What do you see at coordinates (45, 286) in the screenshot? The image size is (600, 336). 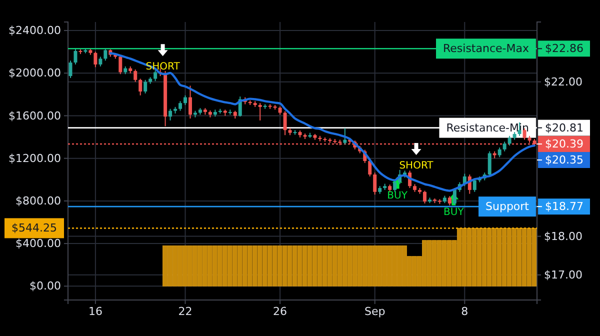 I see `y-tick-label: $0.00` at bounding box center [45, 286].